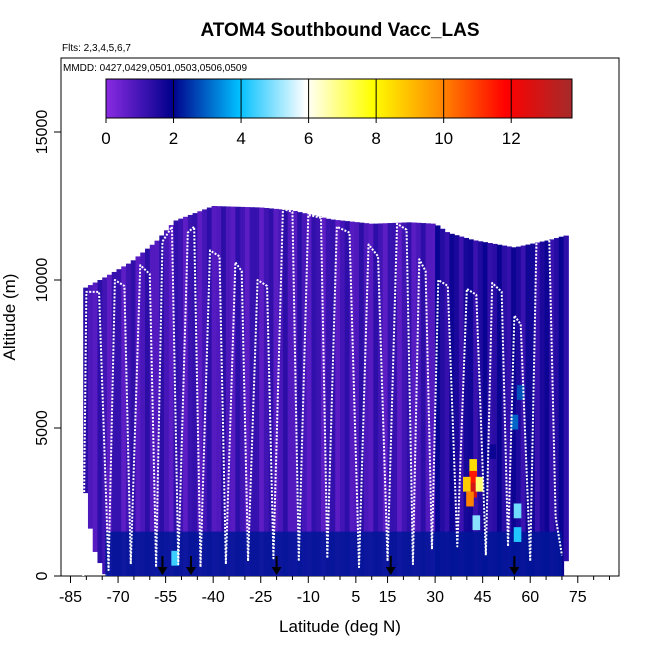 The width and height of the screenshot is (650, 650). I want to click on colorbar, so click(339, 98).